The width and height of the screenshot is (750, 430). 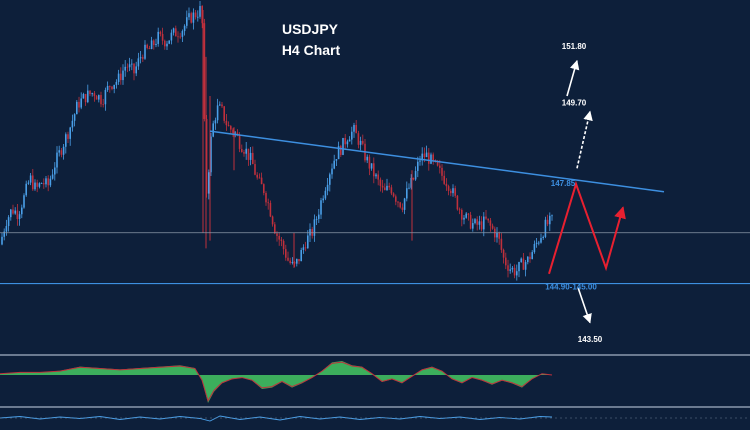 What do you see at coordinates (563, 183) in the screenshot?
I see `resistance-147-85-label: 147.85` at bounding box center [563, 183].